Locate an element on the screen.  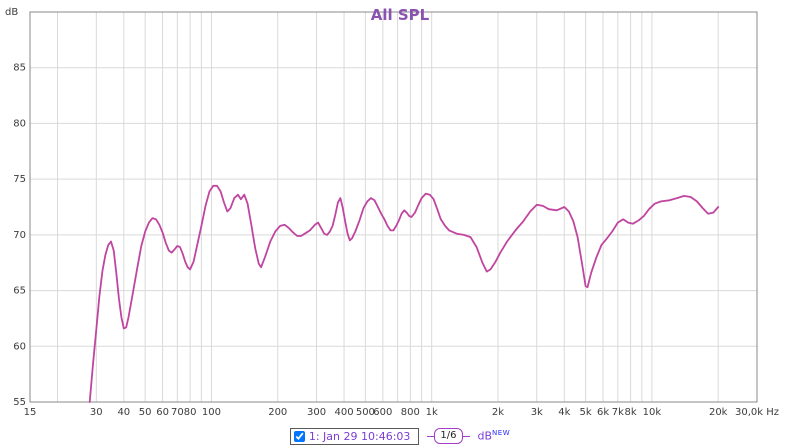
unit-label: dBNEW is located at coordinates (494, 436).